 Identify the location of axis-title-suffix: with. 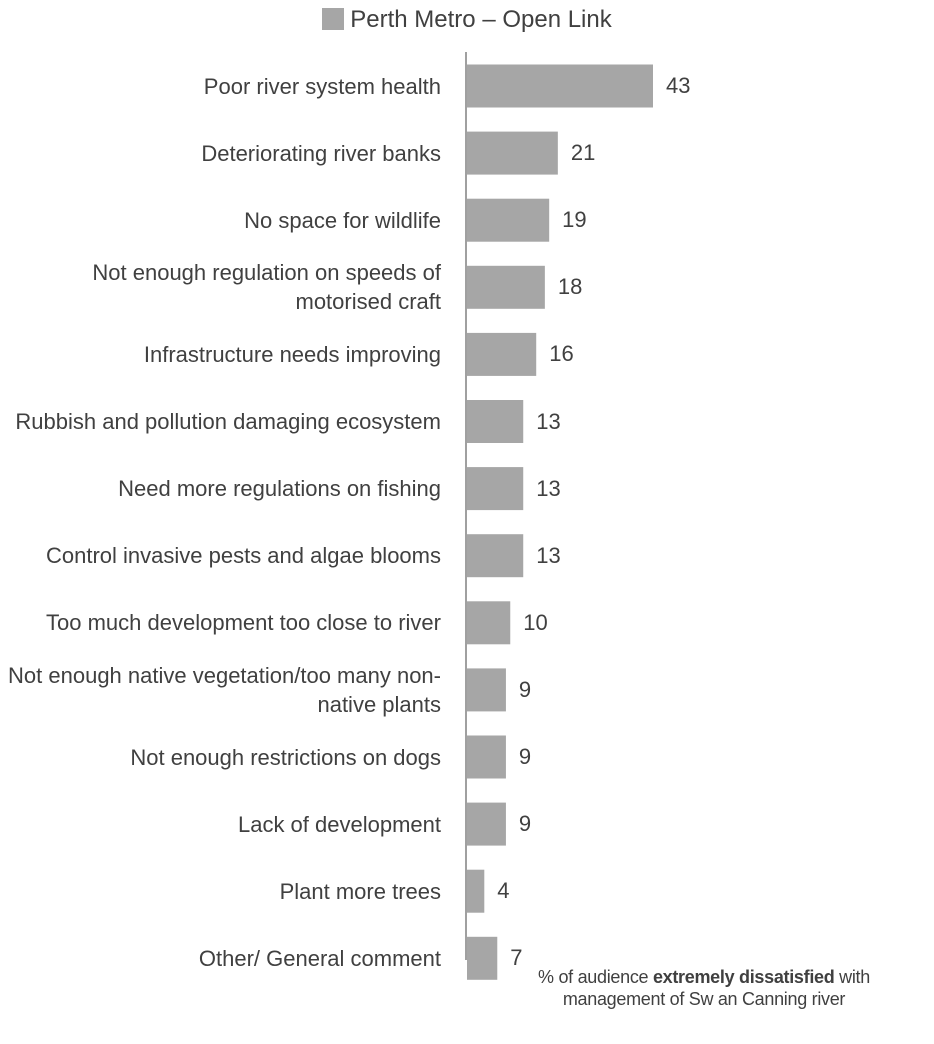
(852, 977).